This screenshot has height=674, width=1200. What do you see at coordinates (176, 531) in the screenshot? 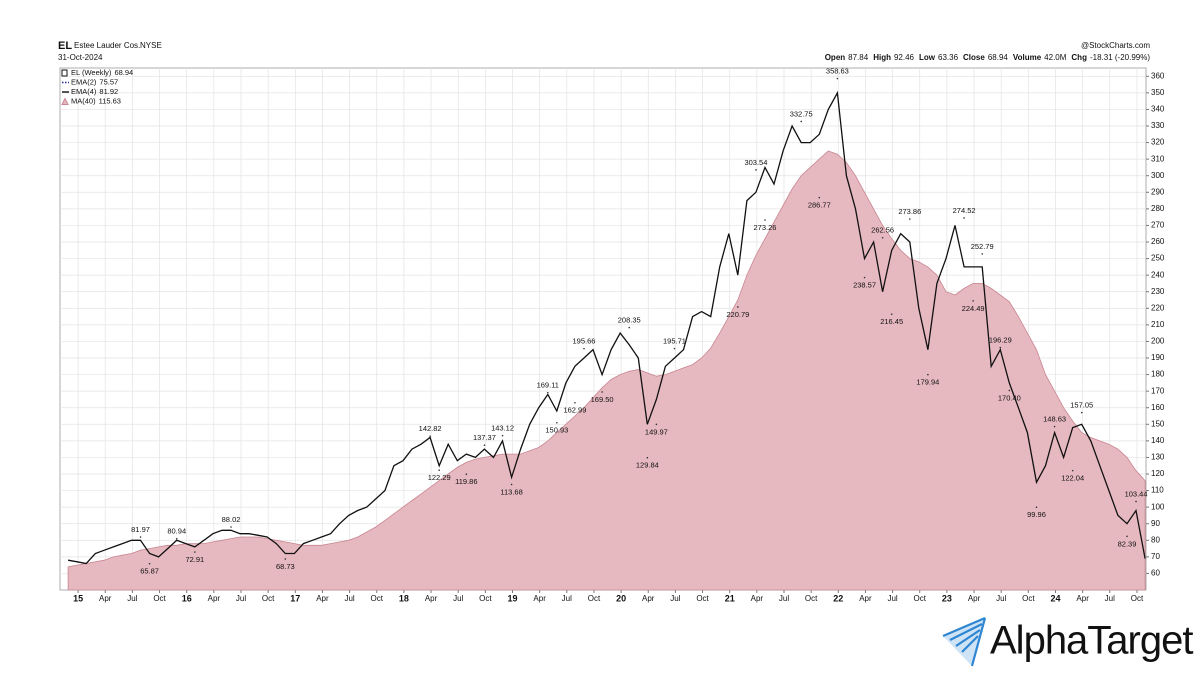
I see `annotation-label: 80.94` at bounding box center [176, 531].